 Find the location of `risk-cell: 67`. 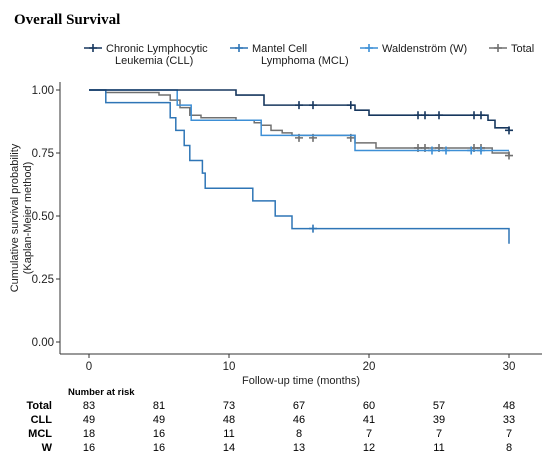

risk-cell: 67 is located at coordinates (299, 406).